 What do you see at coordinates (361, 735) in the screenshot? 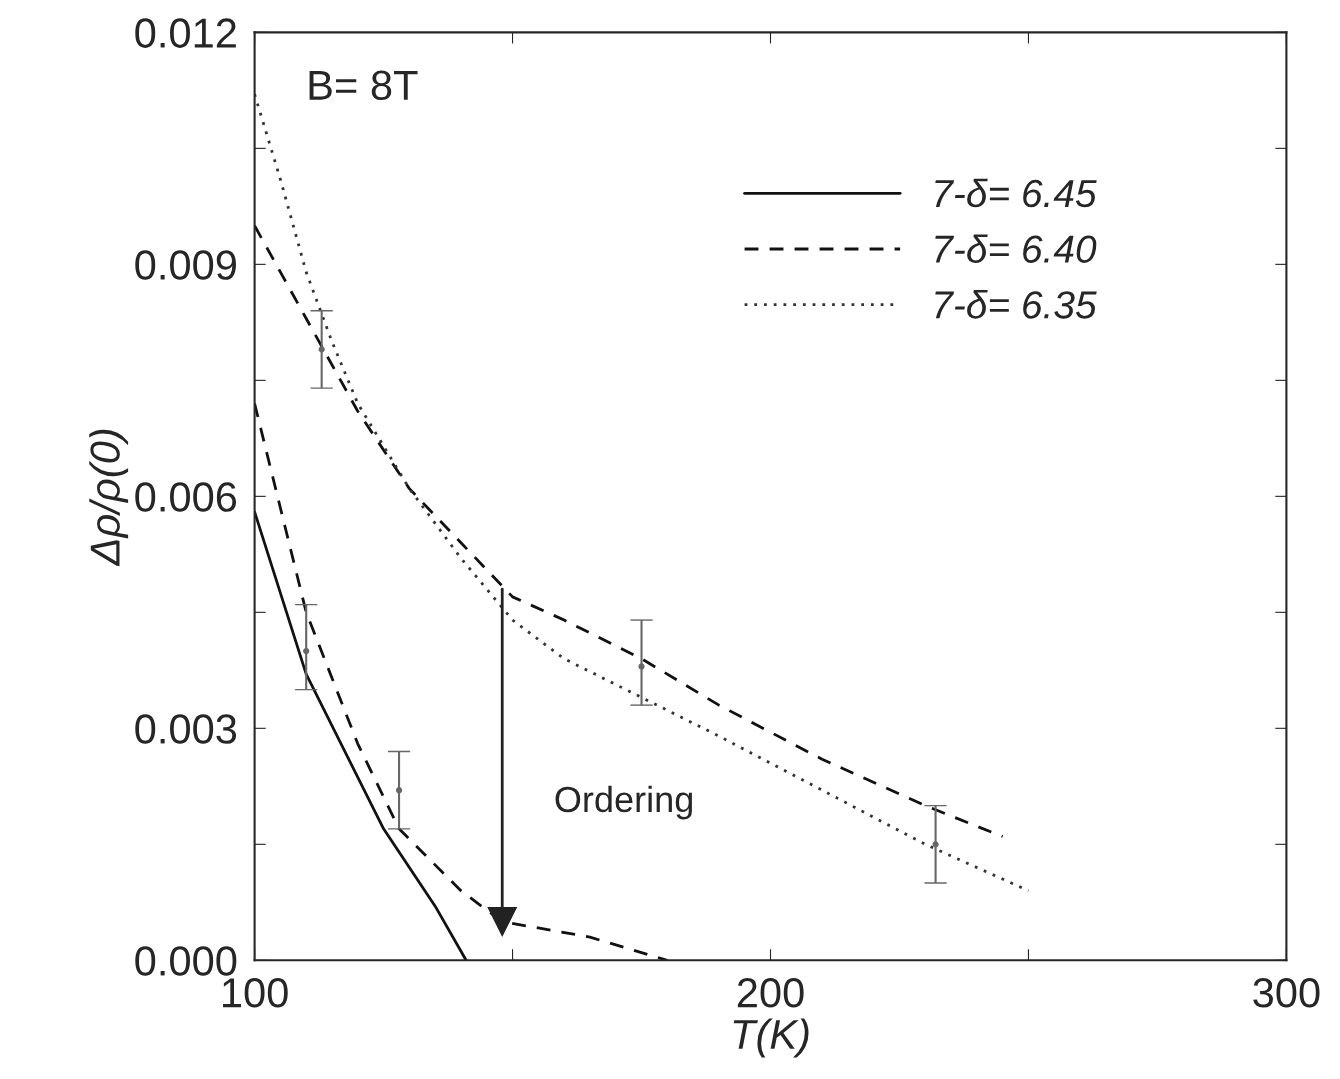
I see `line-series` at bounding box center [361, 735].